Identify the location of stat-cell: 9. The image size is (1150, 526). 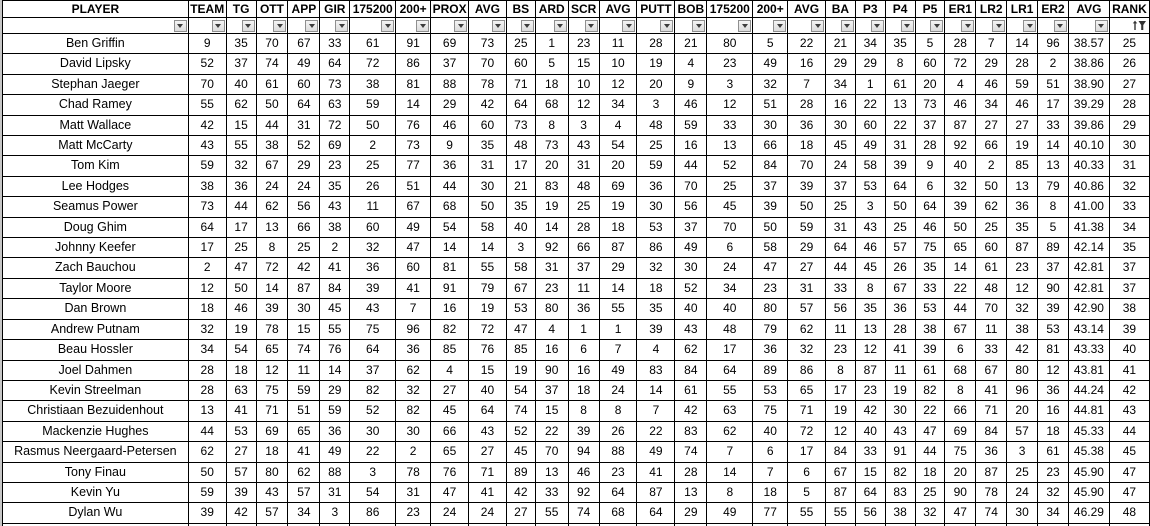
(691, 84).